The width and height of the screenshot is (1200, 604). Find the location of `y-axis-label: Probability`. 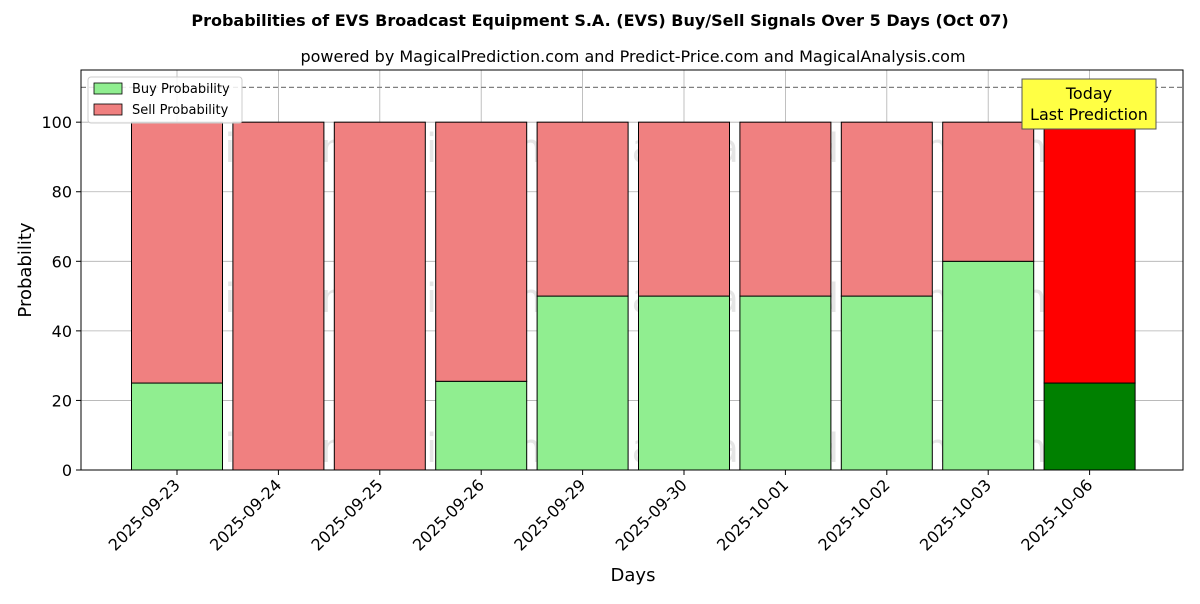

y-axis-label: Probability is located at coordinates (25, 269).